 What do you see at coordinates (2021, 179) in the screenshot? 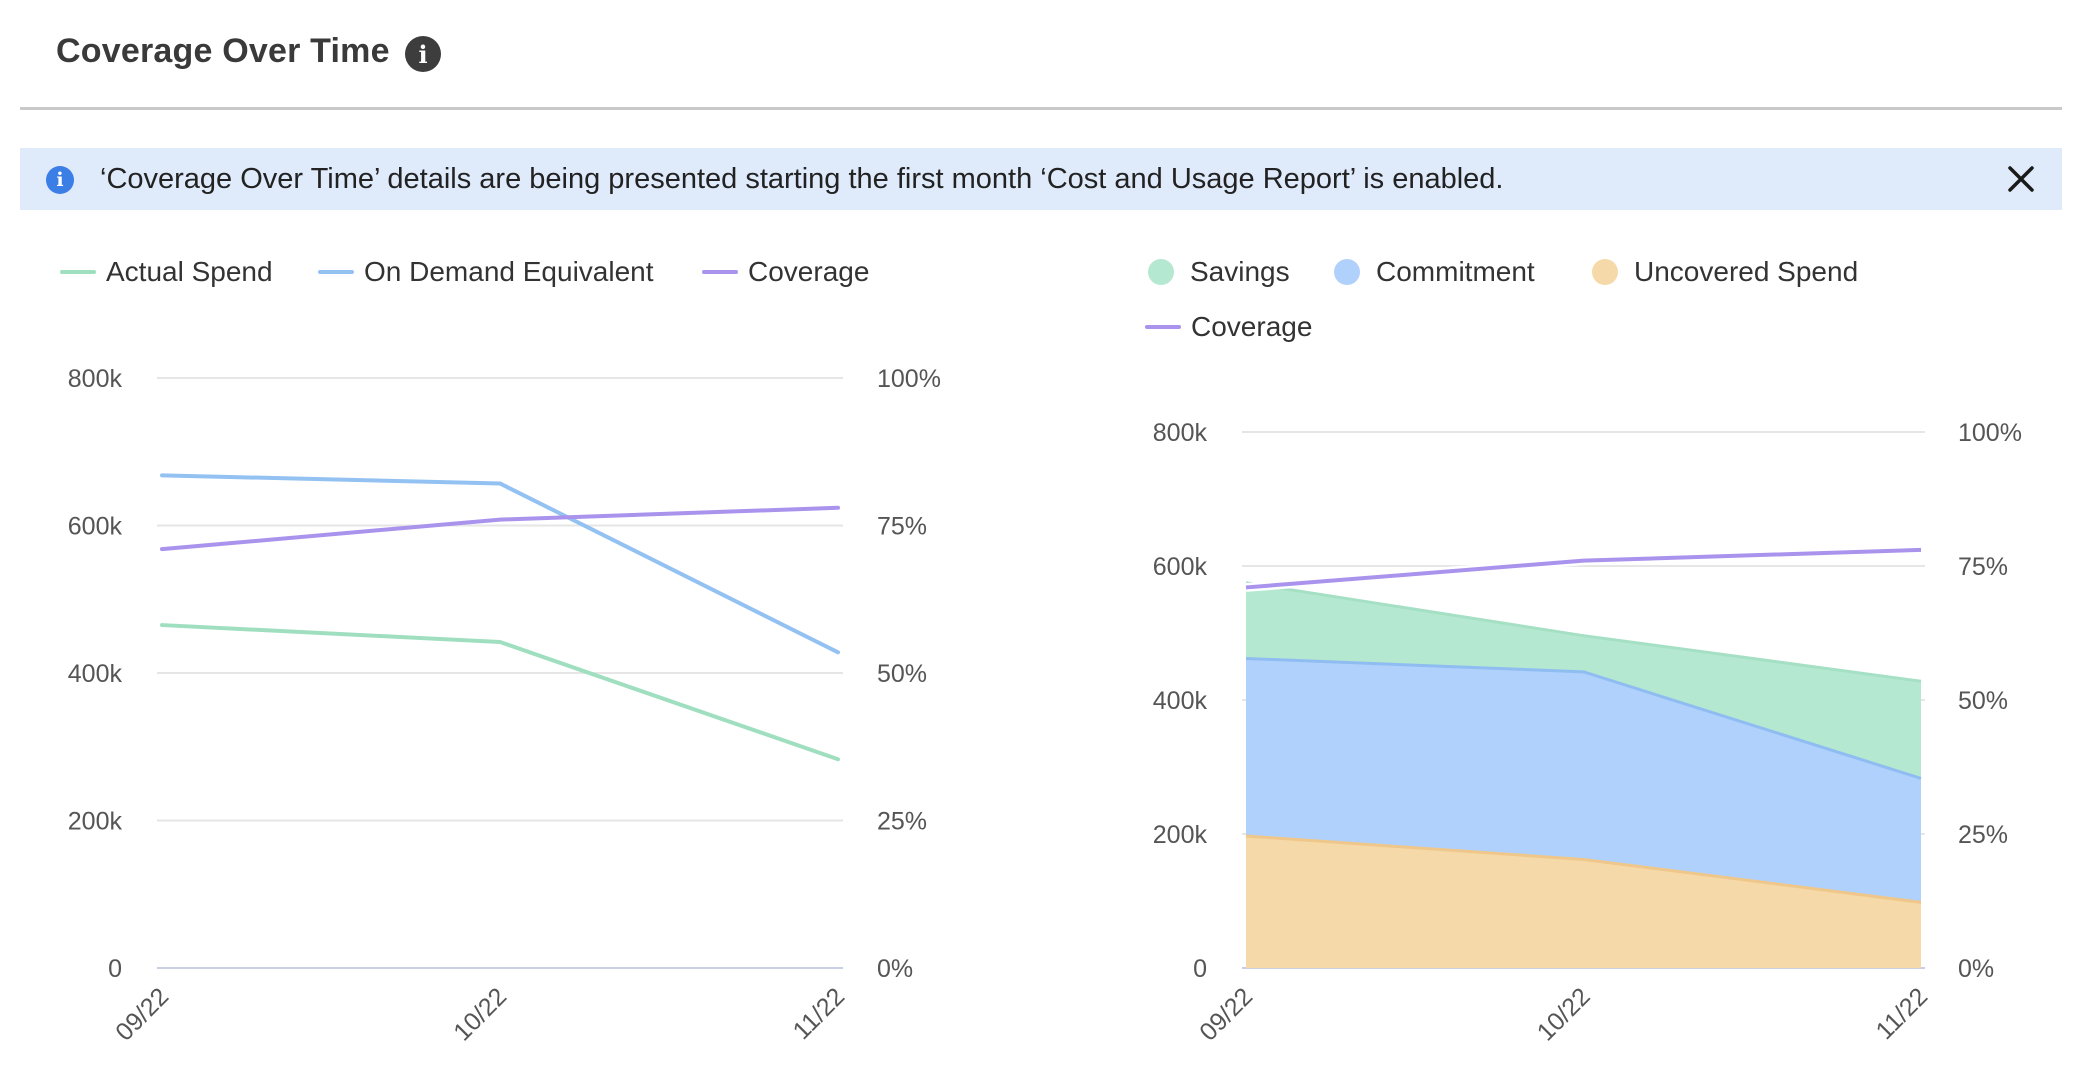
I see `close-icon` at bounding box center [2021, 179].